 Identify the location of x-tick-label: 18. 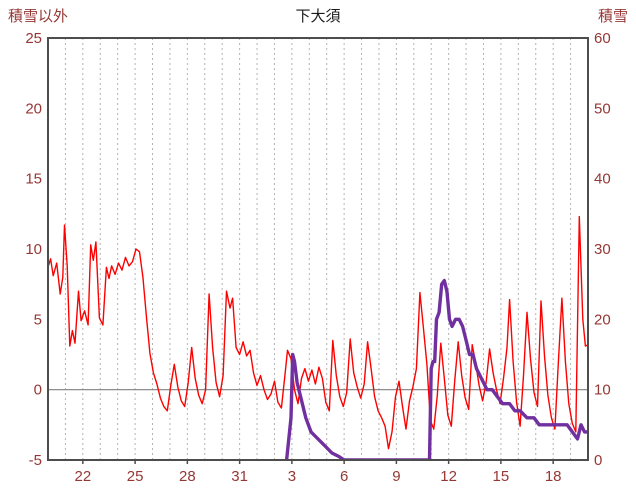
(553, 476).